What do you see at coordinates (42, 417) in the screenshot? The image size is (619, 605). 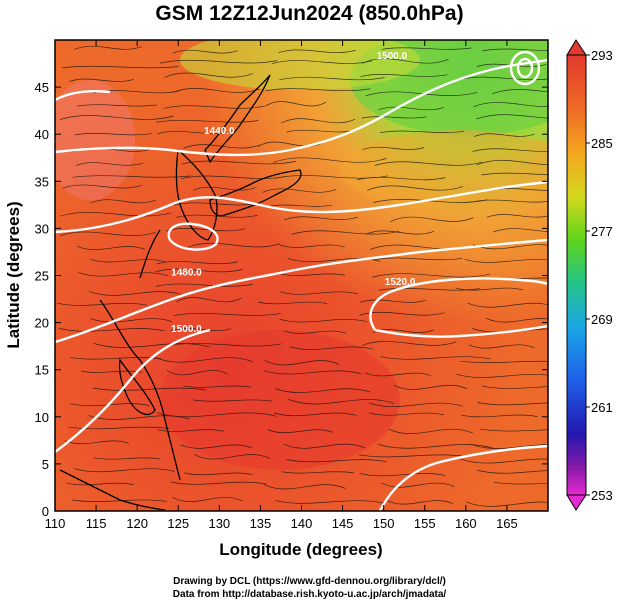 I see `y-tick-label: 10` at bounding box center [42, 417].